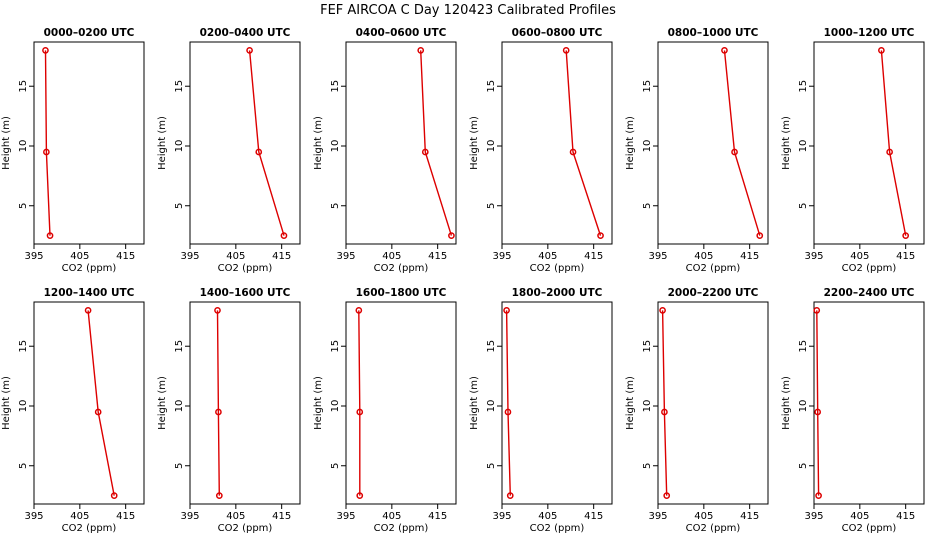  What do you see at coordinates (401, 33) in the screenshot?
I see `panel-title: 0400–0600 UTC` at bounding box center [401, 33].